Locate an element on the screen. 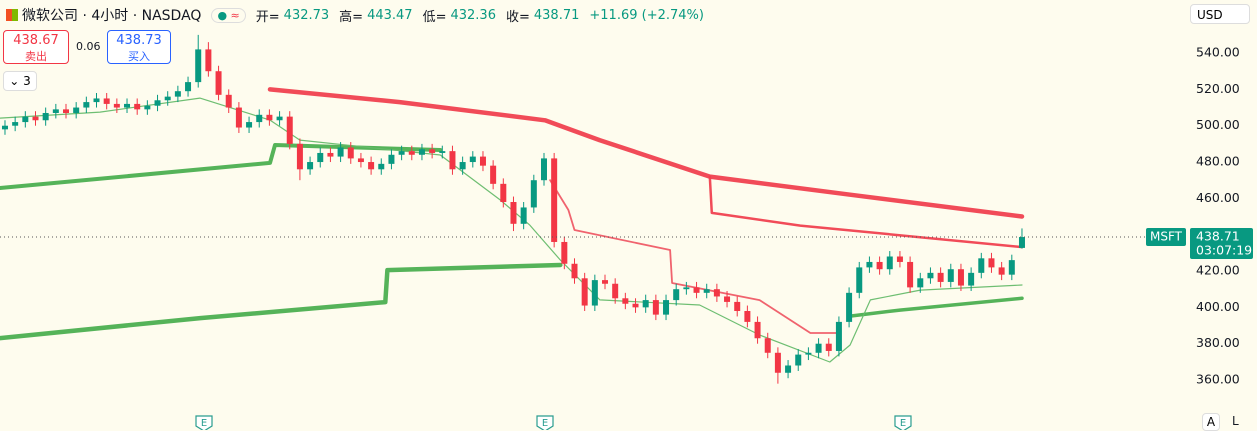 This screenshot has width=1257, height=431. low-label: 低= is located at coordinates (434, 17).